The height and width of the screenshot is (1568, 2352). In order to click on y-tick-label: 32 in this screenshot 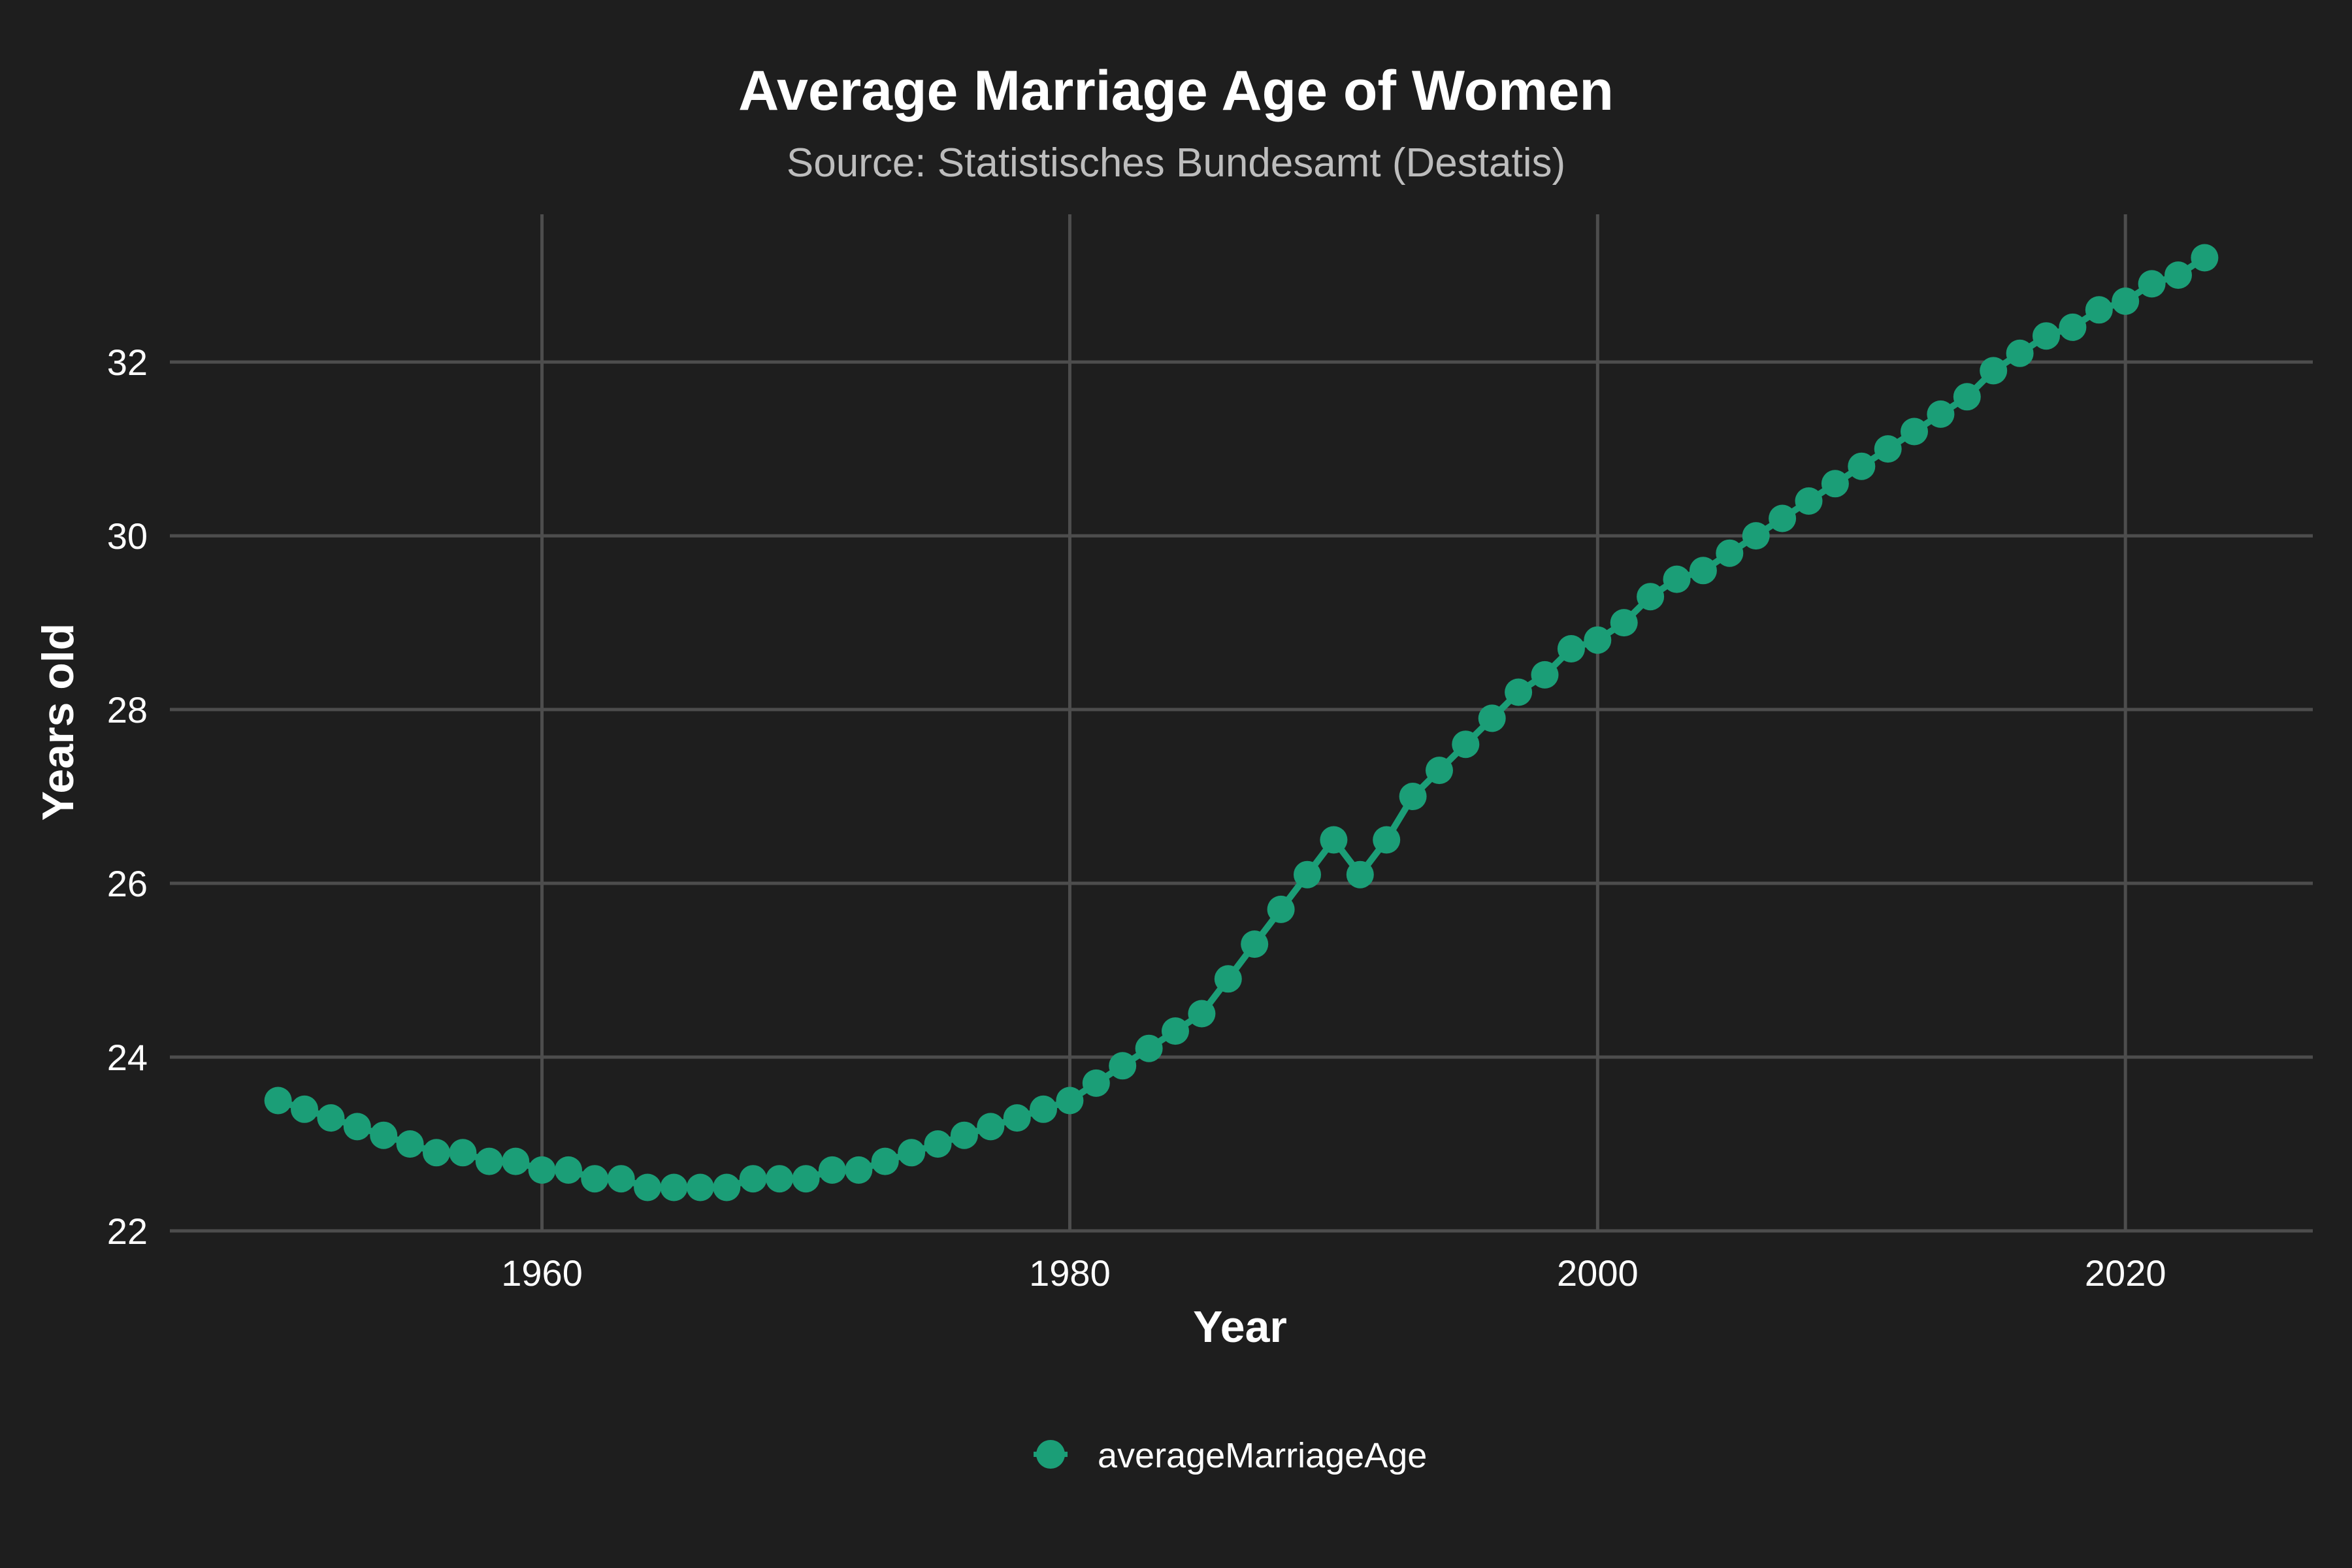, I will do `click(127, 362)`.